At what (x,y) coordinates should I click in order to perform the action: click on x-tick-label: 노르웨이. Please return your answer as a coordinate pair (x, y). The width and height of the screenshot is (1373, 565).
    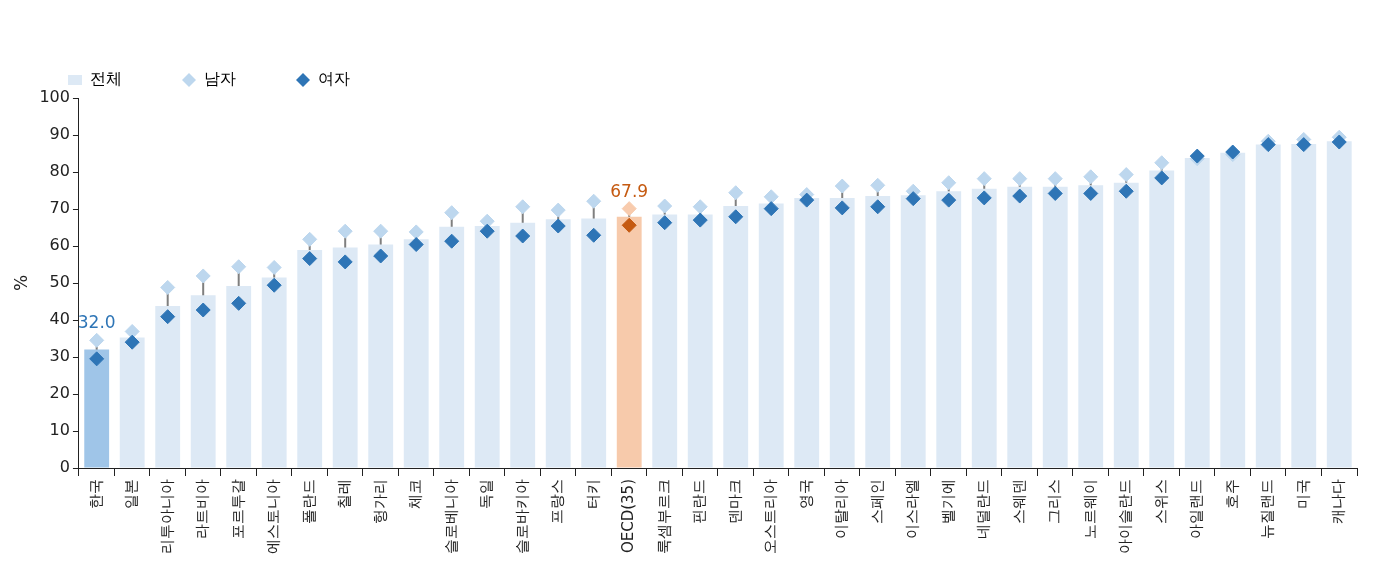
    Looking at the image, I should click on (1089, 509).